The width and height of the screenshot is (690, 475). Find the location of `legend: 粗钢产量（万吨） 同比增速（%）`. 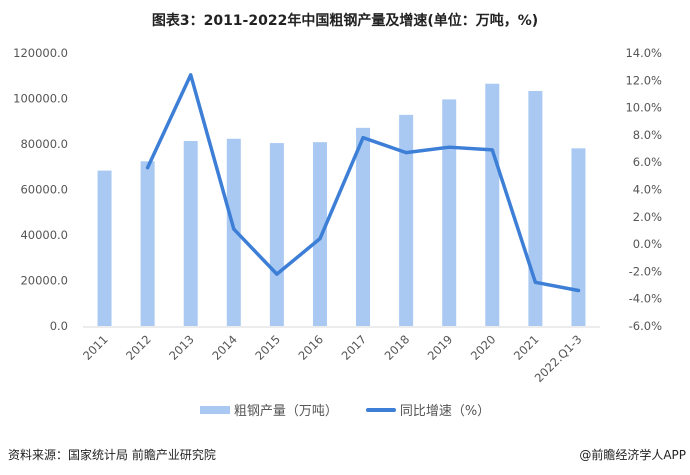

legend: 粗钢产量（万吨） 同比增速（%） is located at coordinates (345, 409).